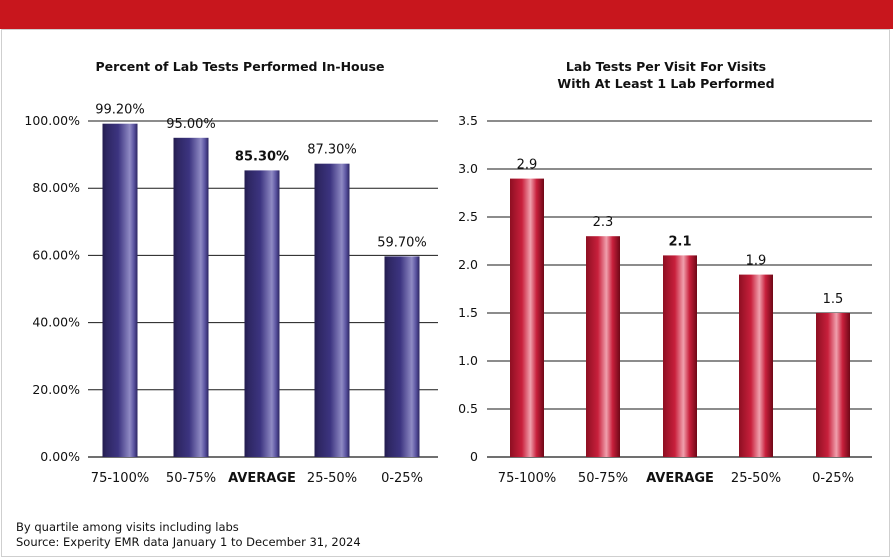 This screenshot has width=893, height=559. What do you see at coordinates (56, 187) in the screenshot?
I see `y-tick-label: 80.00%` at bounding box center [56, 187].